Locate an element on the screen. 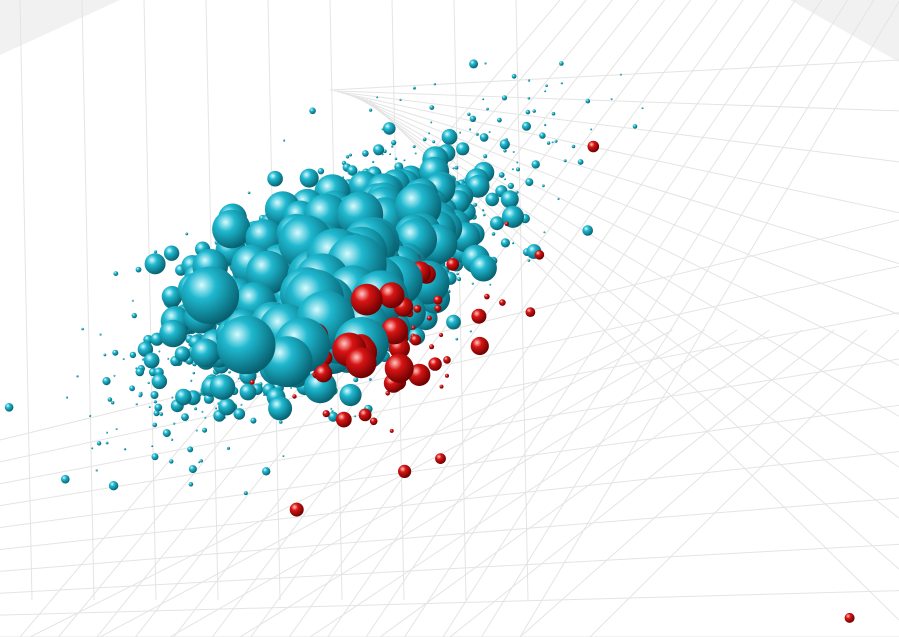 This screenshot has height=637, width=899. grid-line-wall-b is located at coordinates (618, 127).